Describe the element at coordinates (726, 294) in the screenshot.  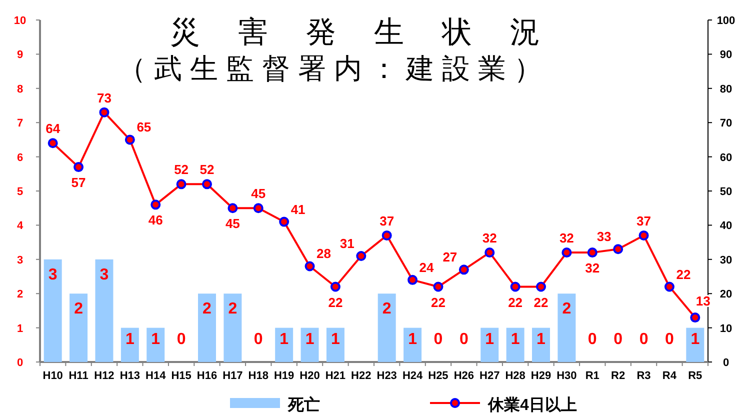
I see `y2-tick-label: 20` at that location.